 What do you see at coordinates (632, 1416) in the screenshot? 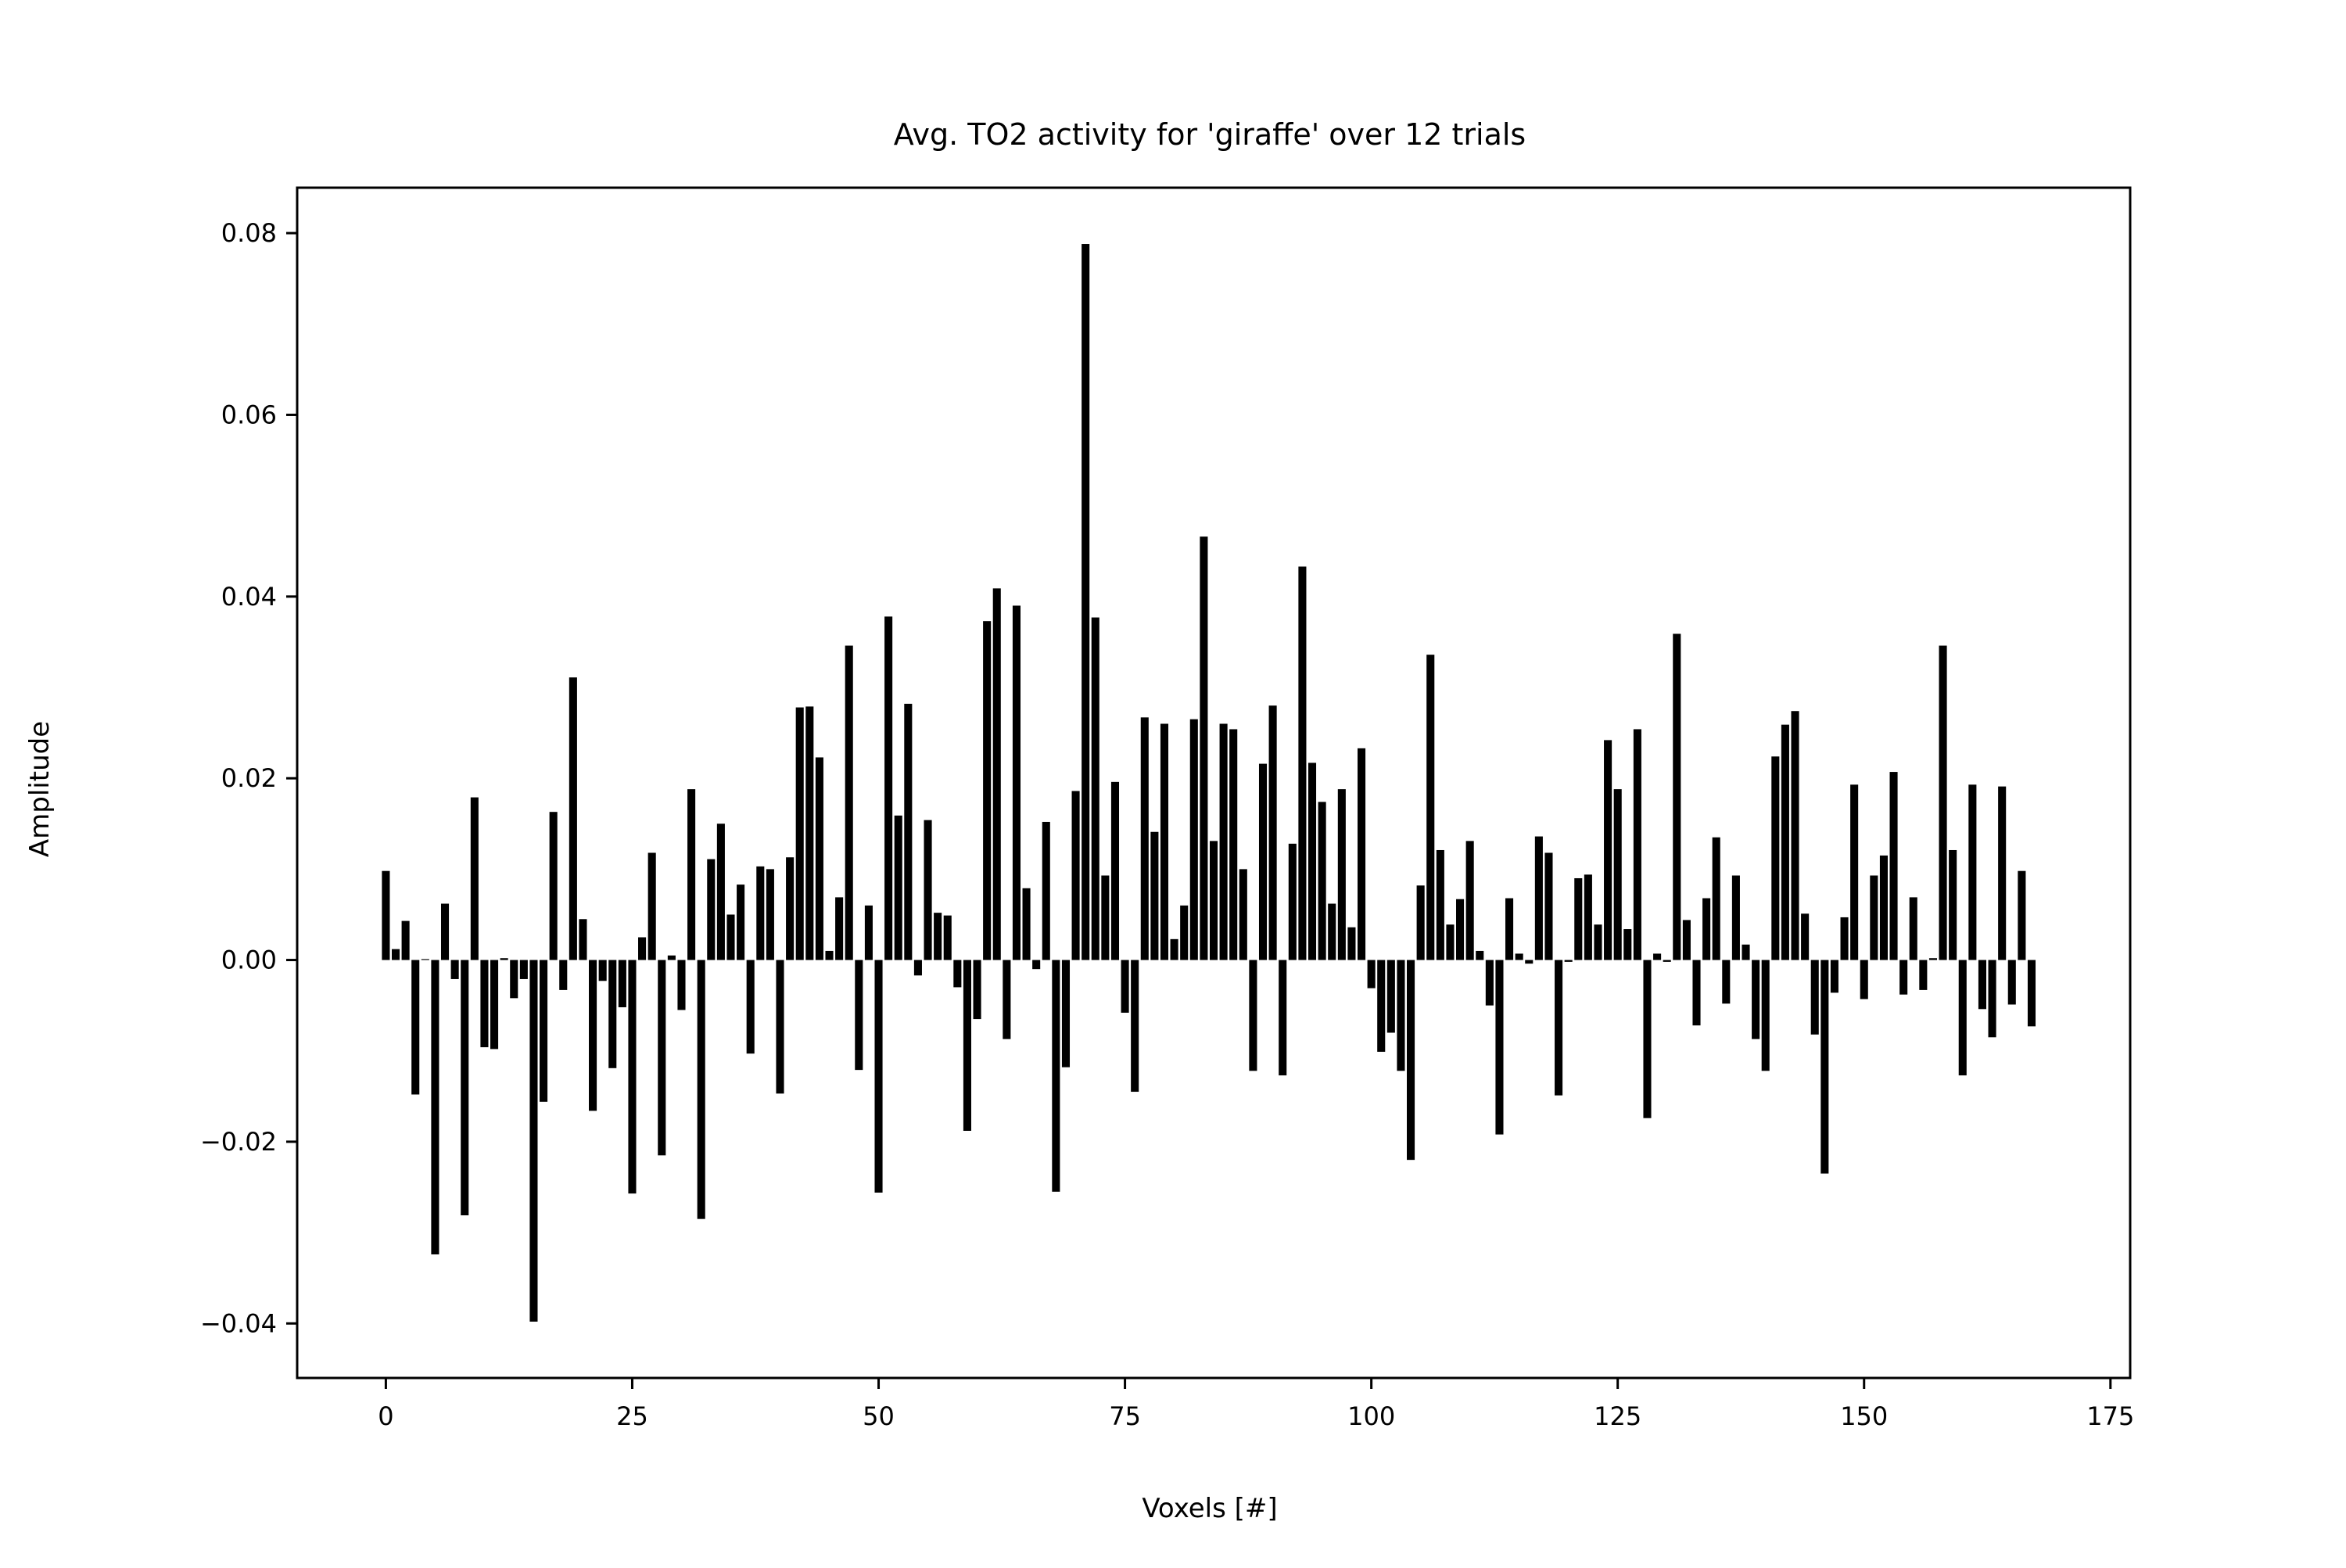
I see `x-tick-label: 25` at bounding box center [632, 1416].